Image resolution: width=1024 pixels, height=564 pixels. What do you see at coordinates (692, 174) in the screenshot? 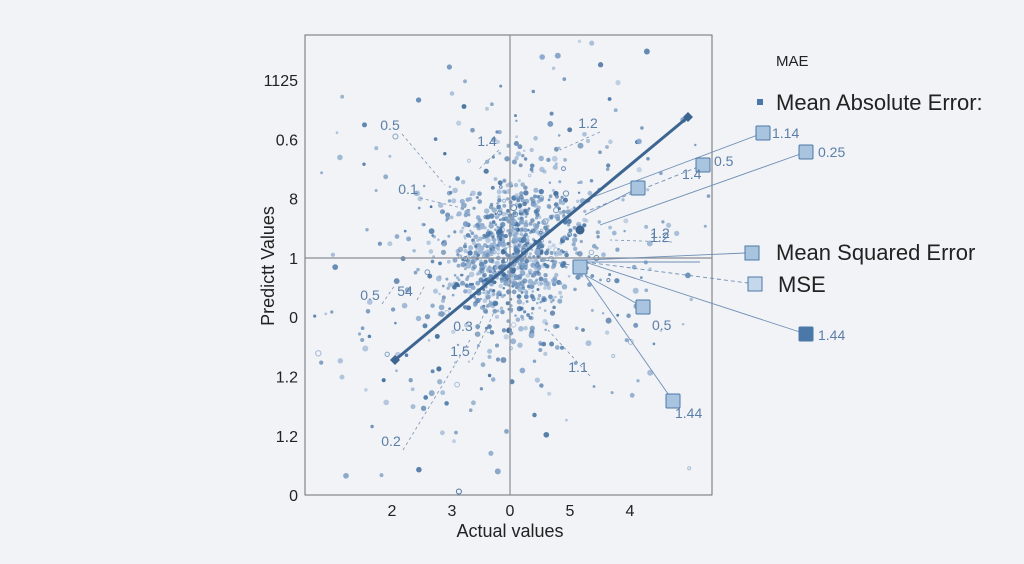
I see `callout-value-label: 1.4` at bounding box center [692, 174].